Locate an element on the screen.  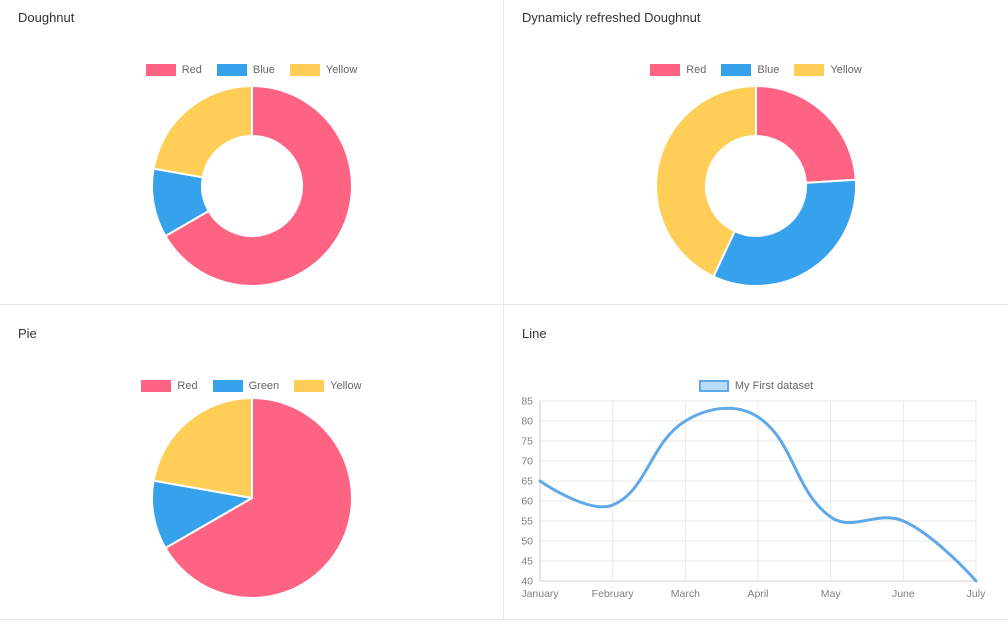
doughnut-chart is located at coordinates (252, 186).